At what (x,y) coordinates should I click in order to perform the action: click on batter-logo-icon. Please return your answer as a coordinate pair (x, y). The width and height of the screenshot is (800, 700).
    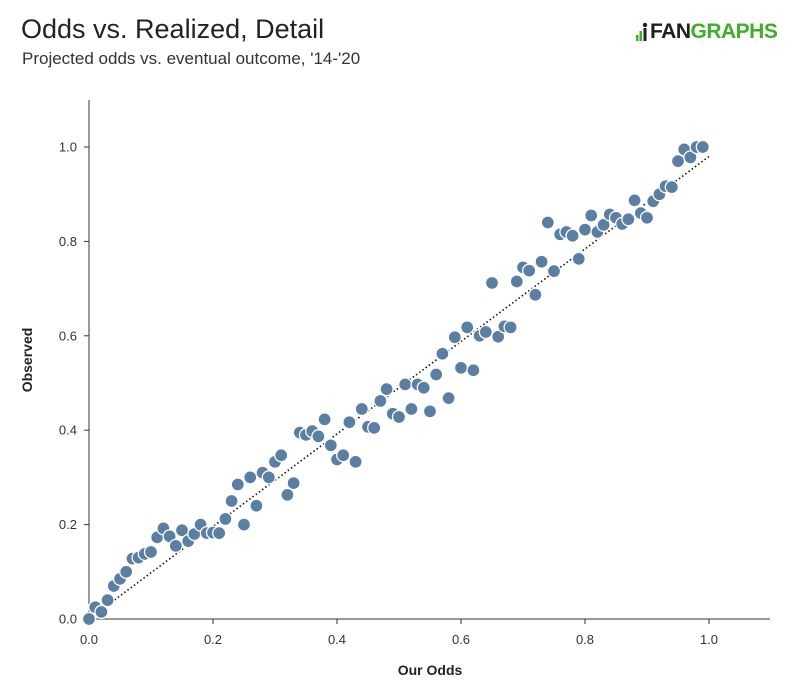
    Looking at the image, I should click on (642, 31).